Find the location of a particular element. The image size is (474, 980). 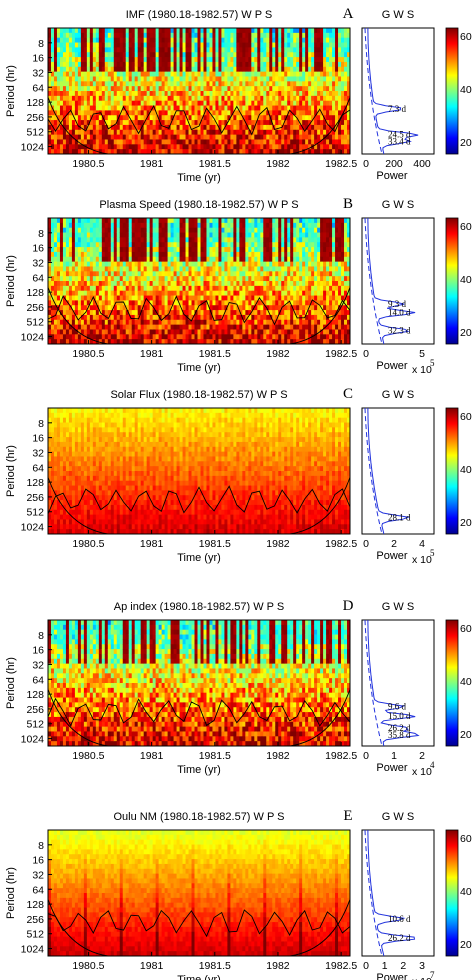

panel-letter: B is located at coordinates (348, 204).